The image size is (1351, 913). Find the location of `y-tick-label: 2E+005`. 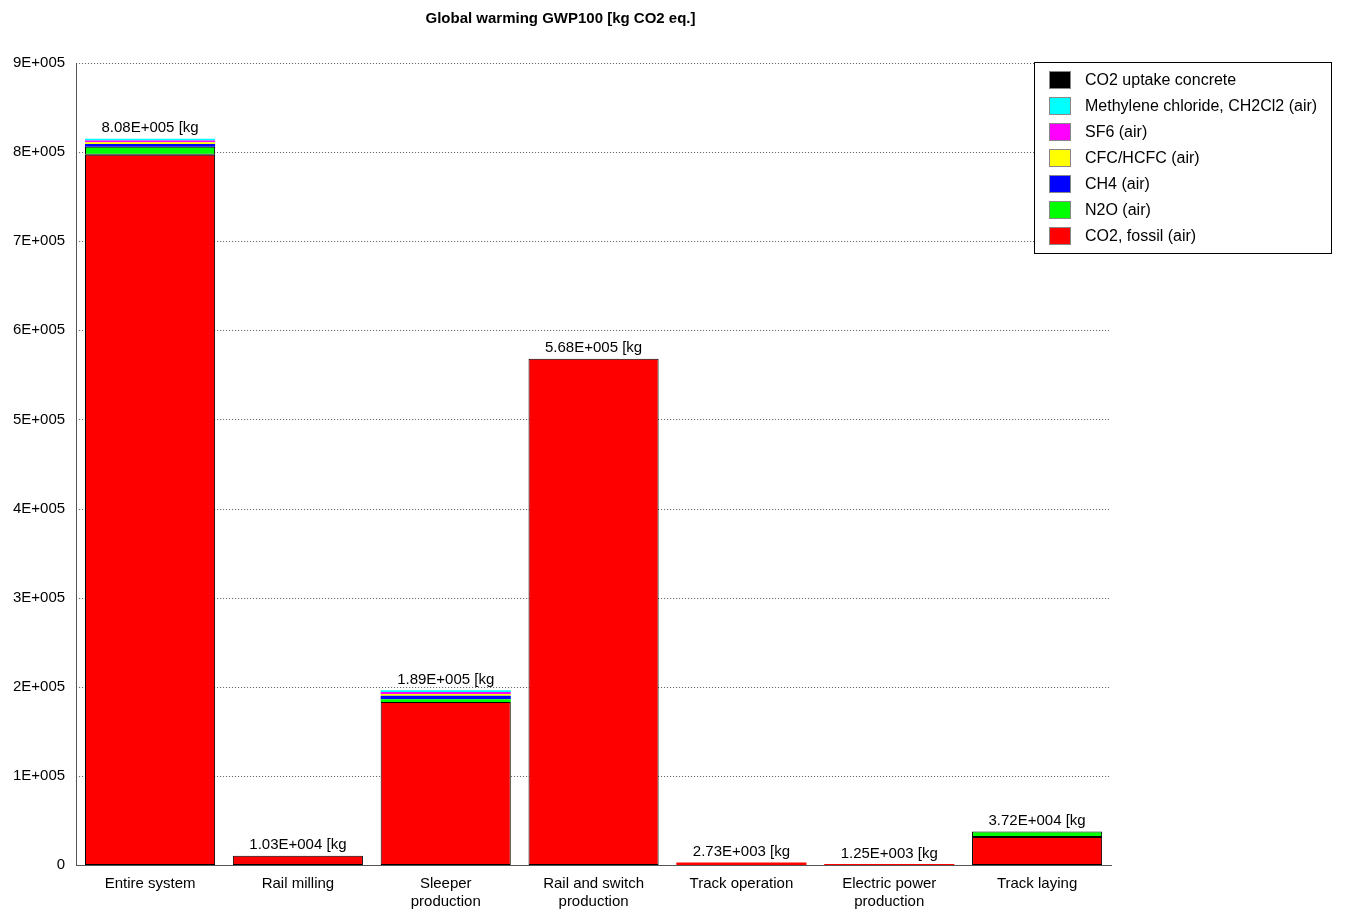

y-tick-label: 2E+005 is located at coordinates (39, 685).